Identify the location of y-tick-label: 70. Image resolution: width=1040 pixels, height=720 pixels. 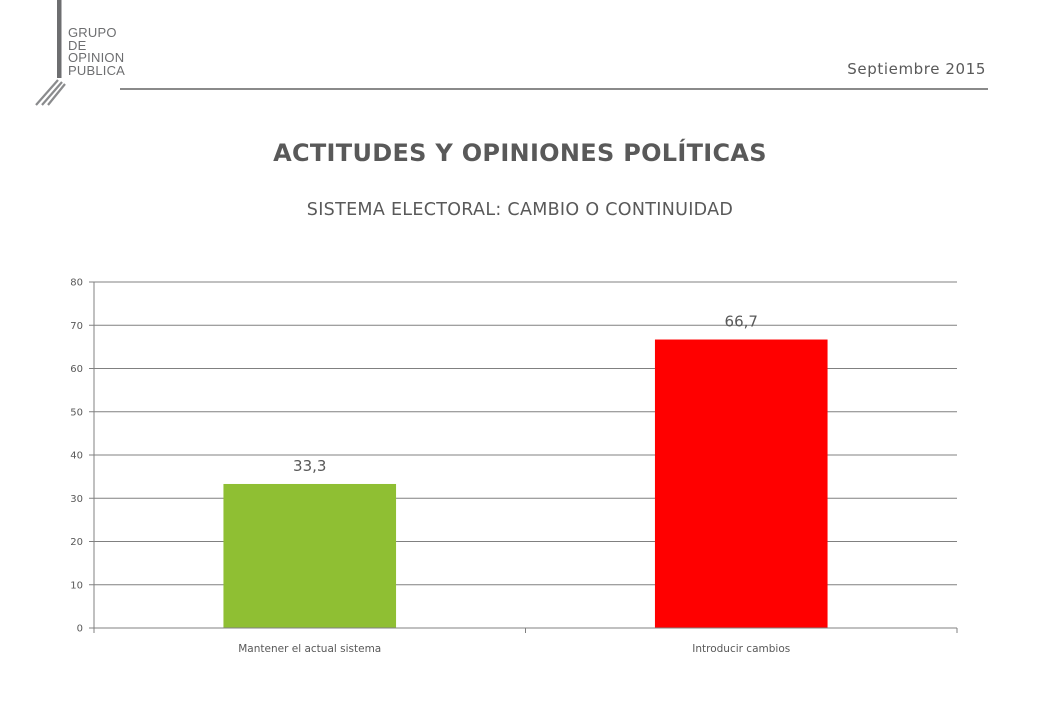
(76, 326).